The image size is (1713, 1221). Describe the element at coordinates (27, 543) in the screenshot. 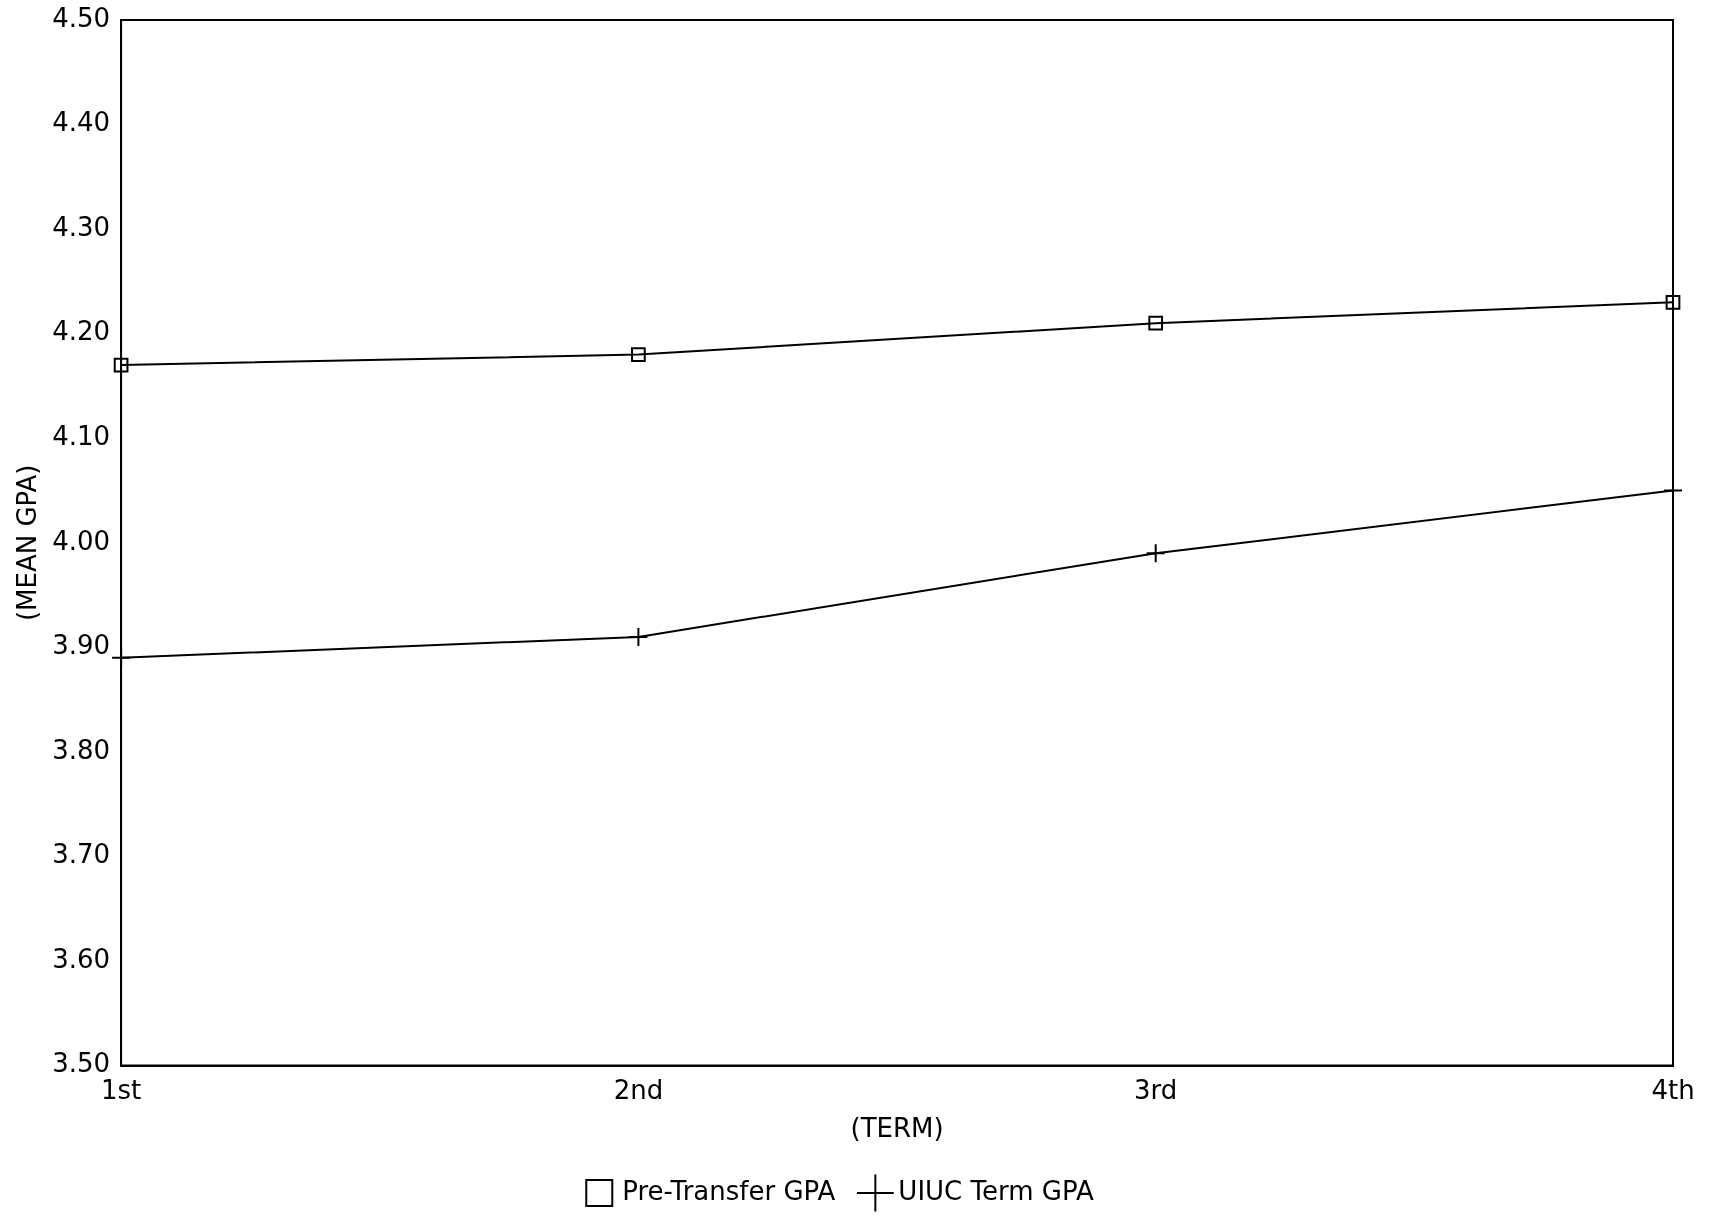

I see `y-axis-title: (MEAN GPA)` at that location.